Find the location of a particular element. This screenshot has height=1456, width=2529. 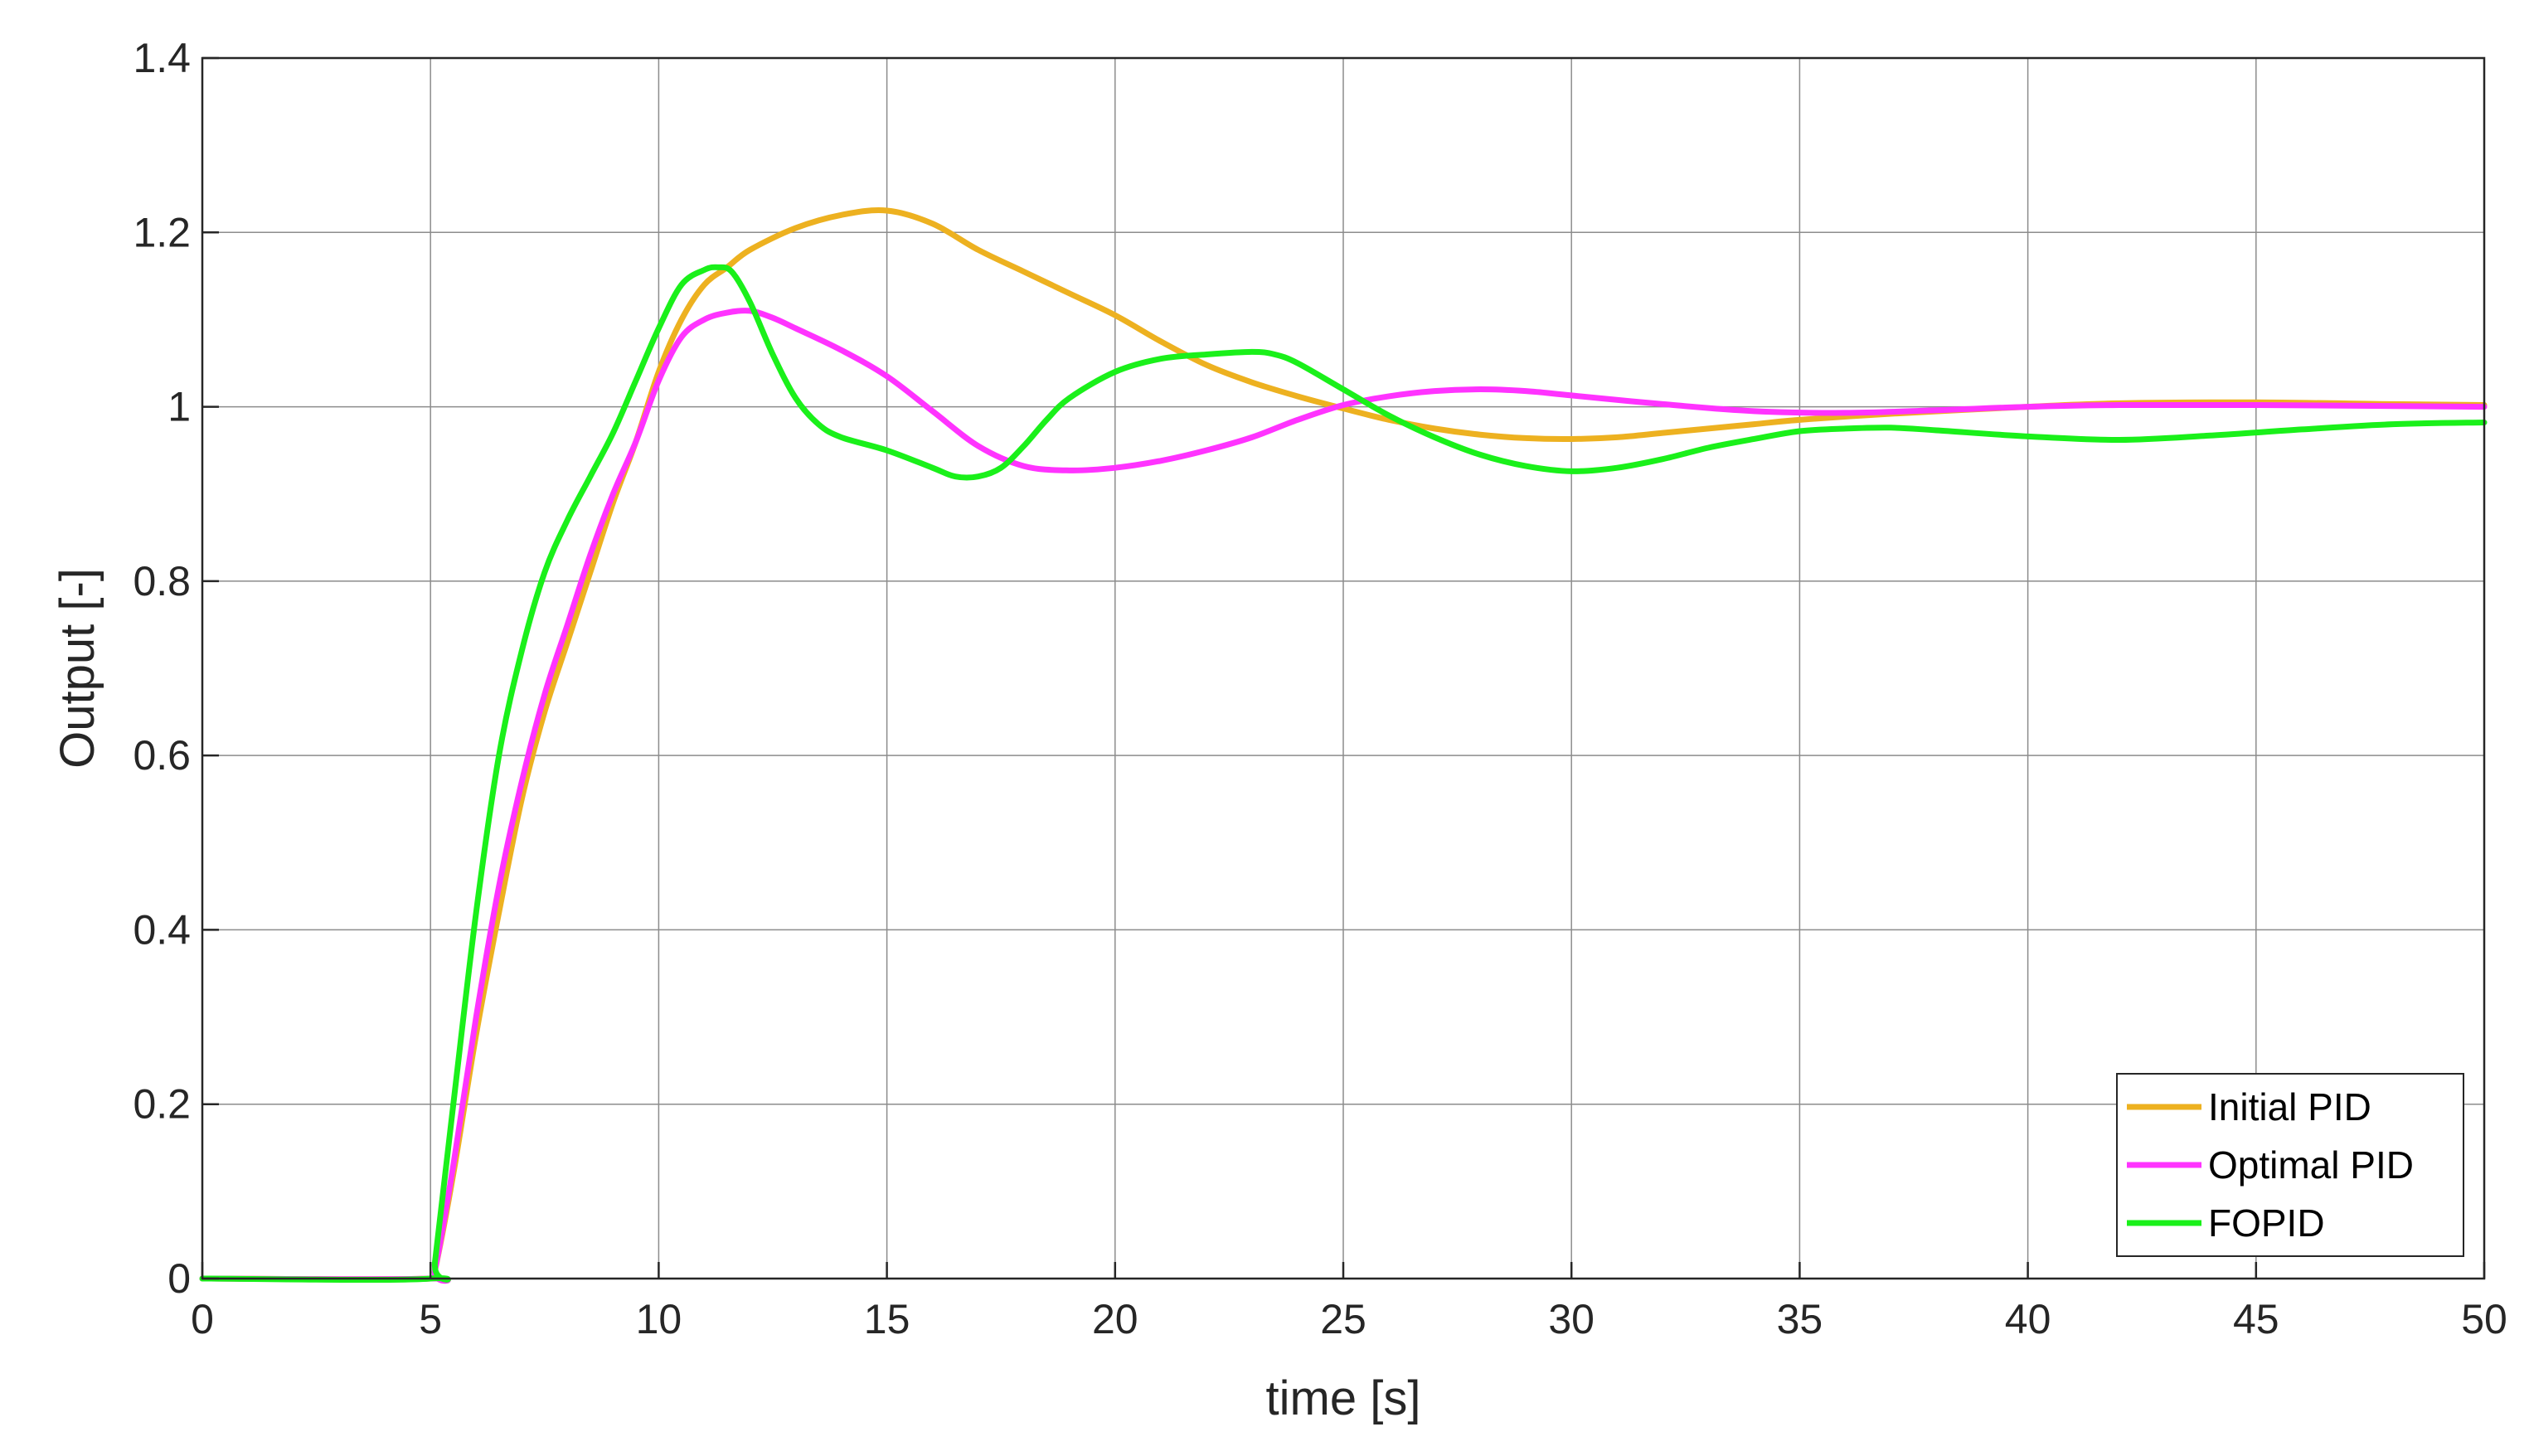

legend-label: Initial PID is located at coordinates (2289, 1106).